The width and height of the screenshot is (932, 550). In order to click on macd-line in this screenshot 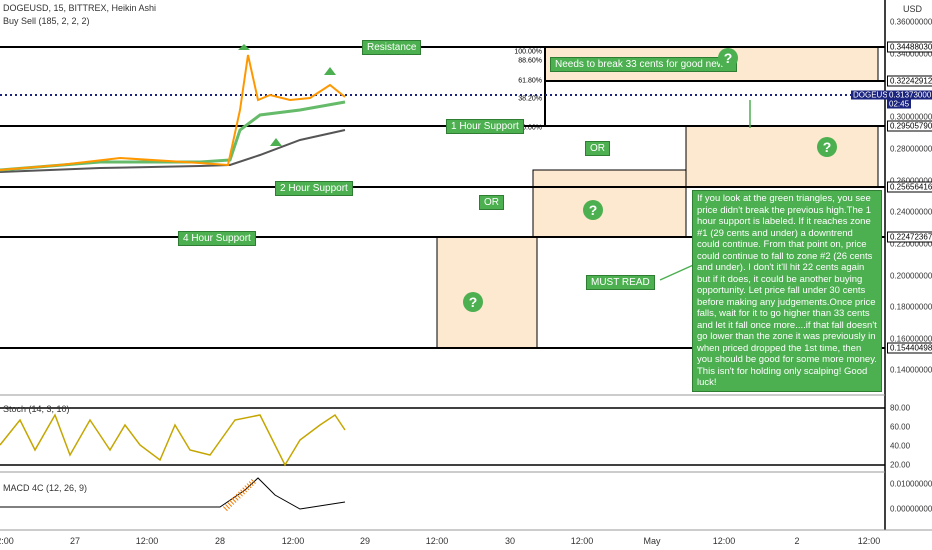, I will do `click(173, 493)`.